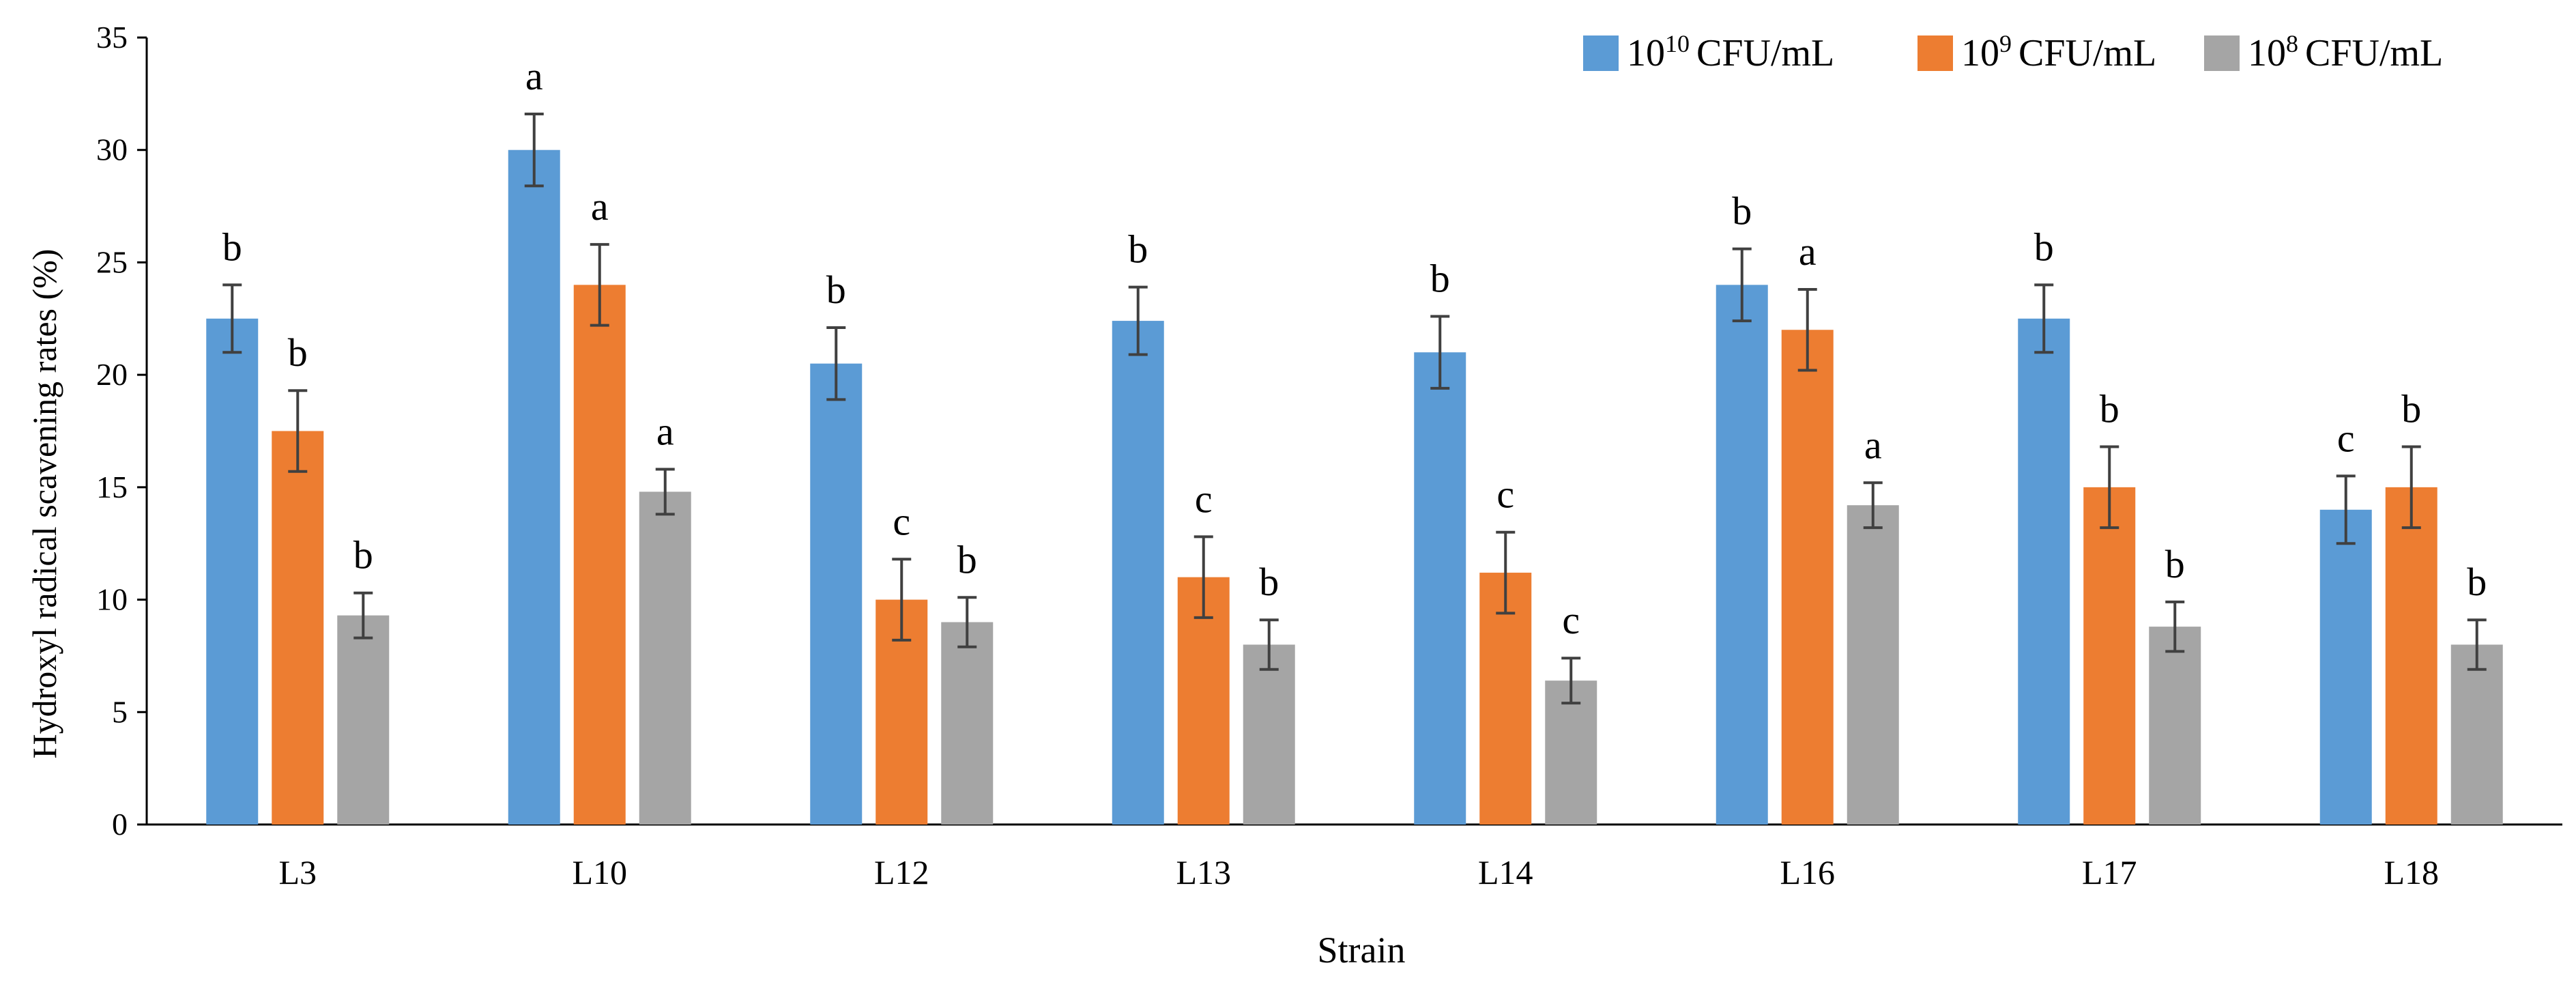 The height and width of the screenshot is (989, 2576). What do you see at coordinates (112, 149) in the screenshot?
I see `y-tick-label: 30` at bounding box center [112, 149].